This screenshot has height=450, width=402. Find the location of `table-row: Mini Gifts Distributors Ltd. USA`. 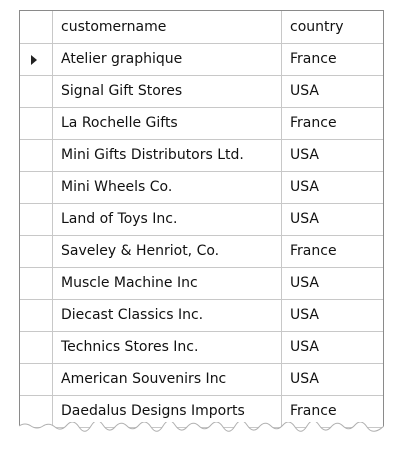

table-row: Mini Gifts Distributors Ltd. USA is located at coordinates (201, 156).